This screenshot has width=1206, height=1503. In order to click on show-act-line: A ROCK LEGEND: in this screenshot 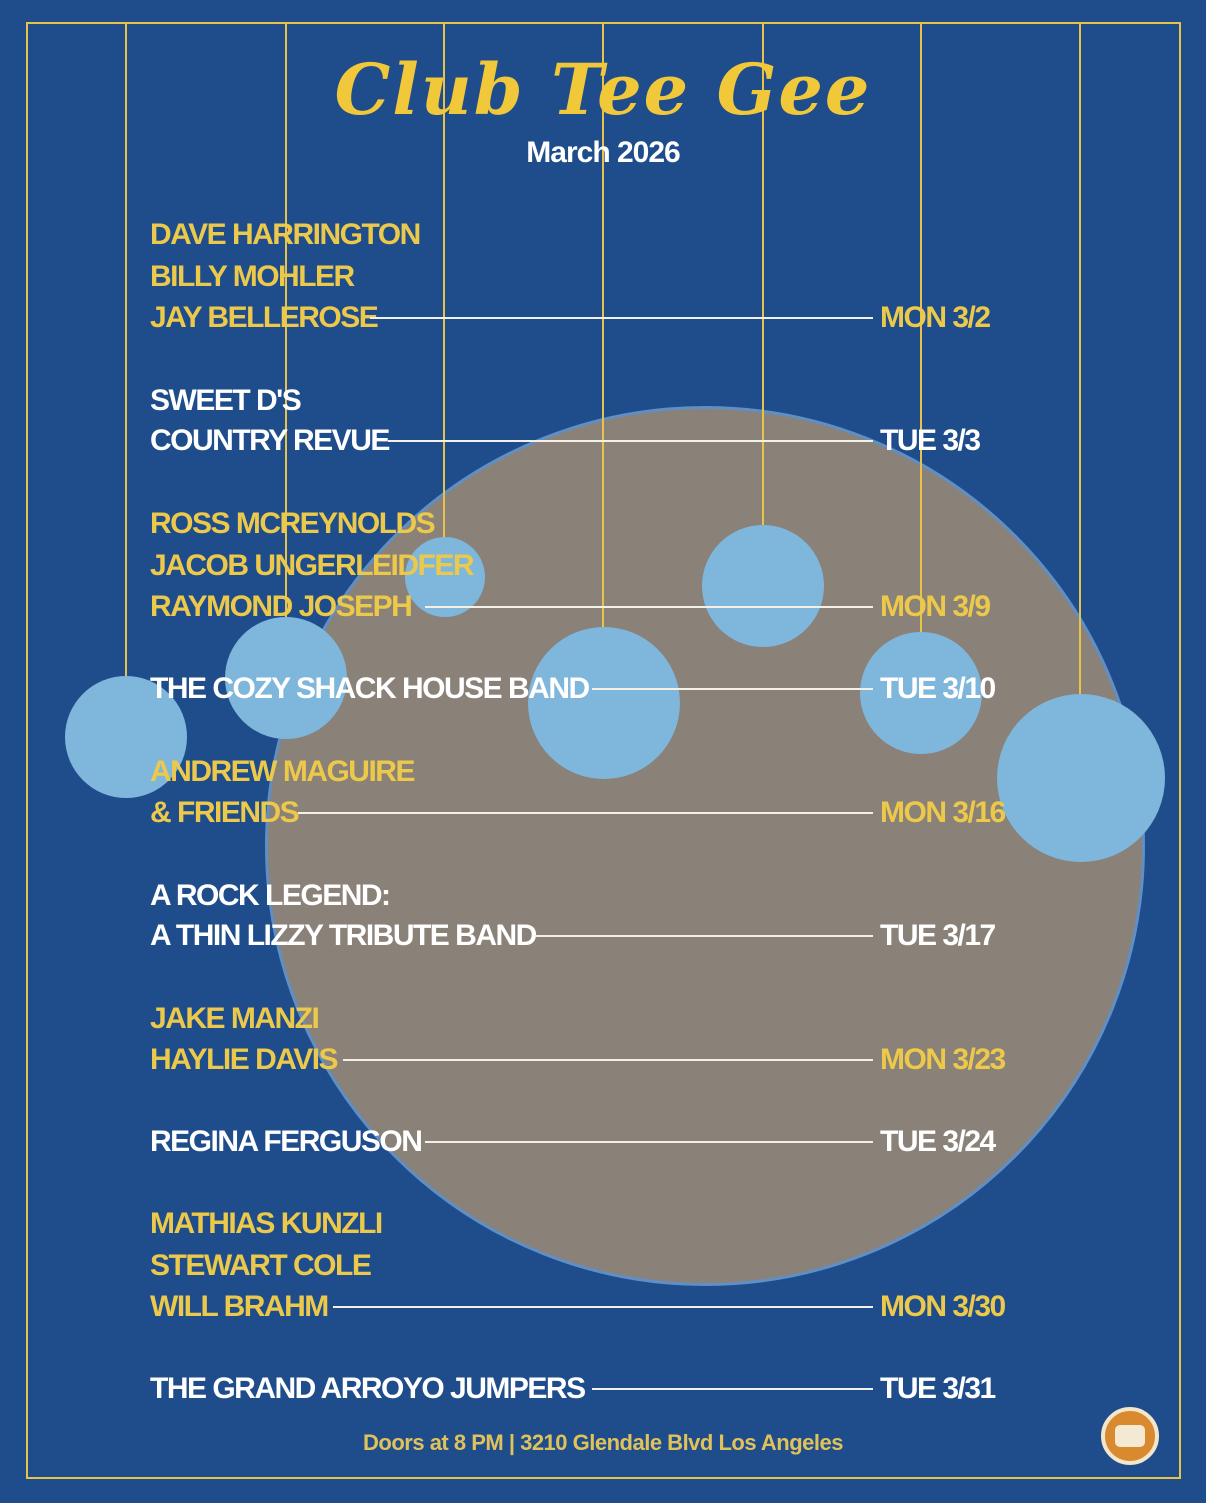, I will do `click(270, 895)`.